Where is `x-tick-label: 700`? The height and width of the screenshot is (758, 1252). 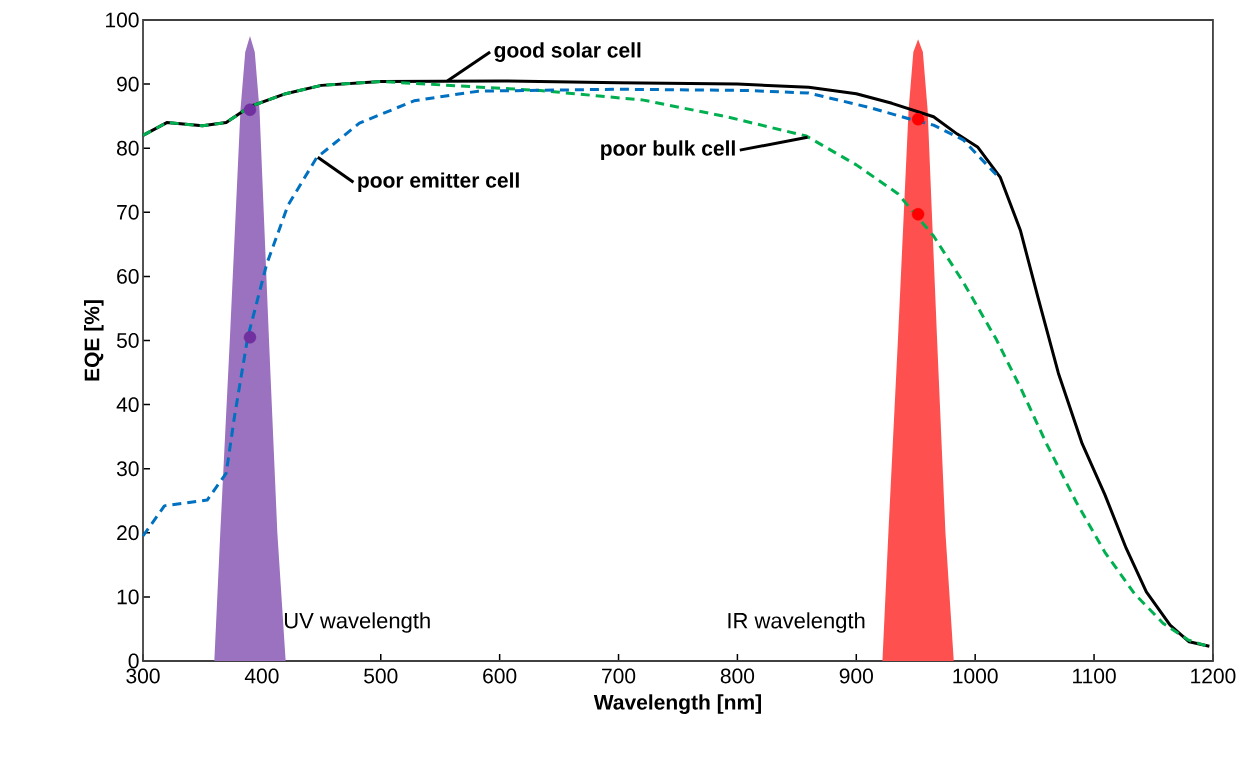
x-tick-label: 700 is located at coordinates (619, 676).